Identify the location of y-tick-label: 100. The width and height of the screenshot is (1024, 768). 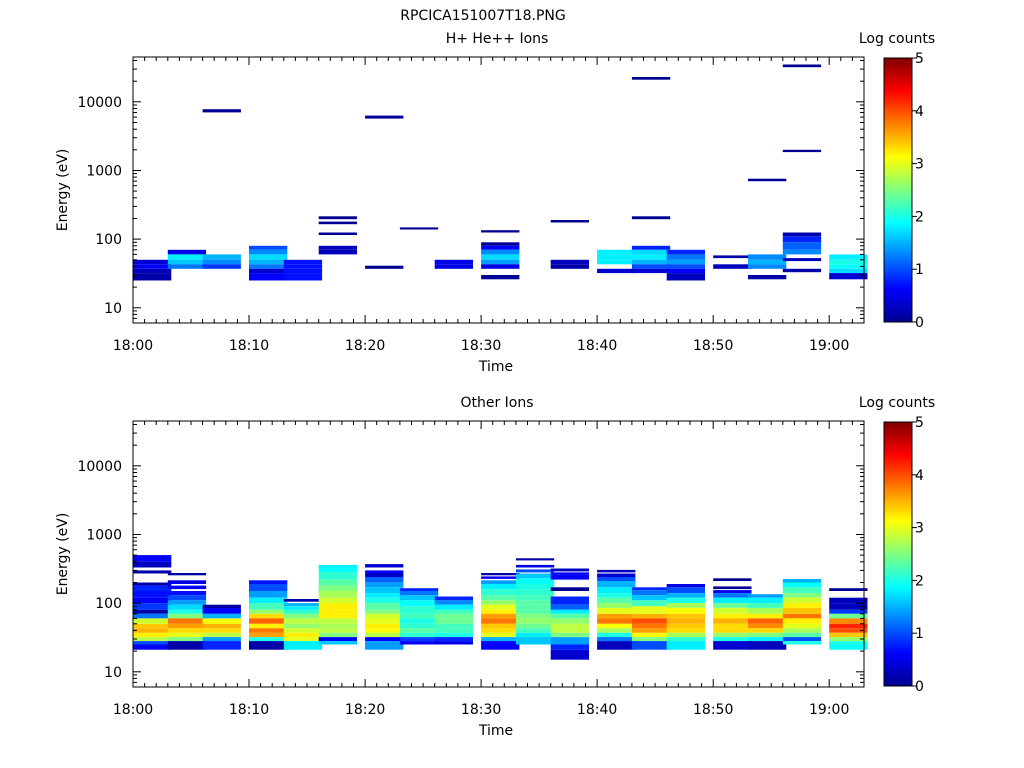
(108, 240).